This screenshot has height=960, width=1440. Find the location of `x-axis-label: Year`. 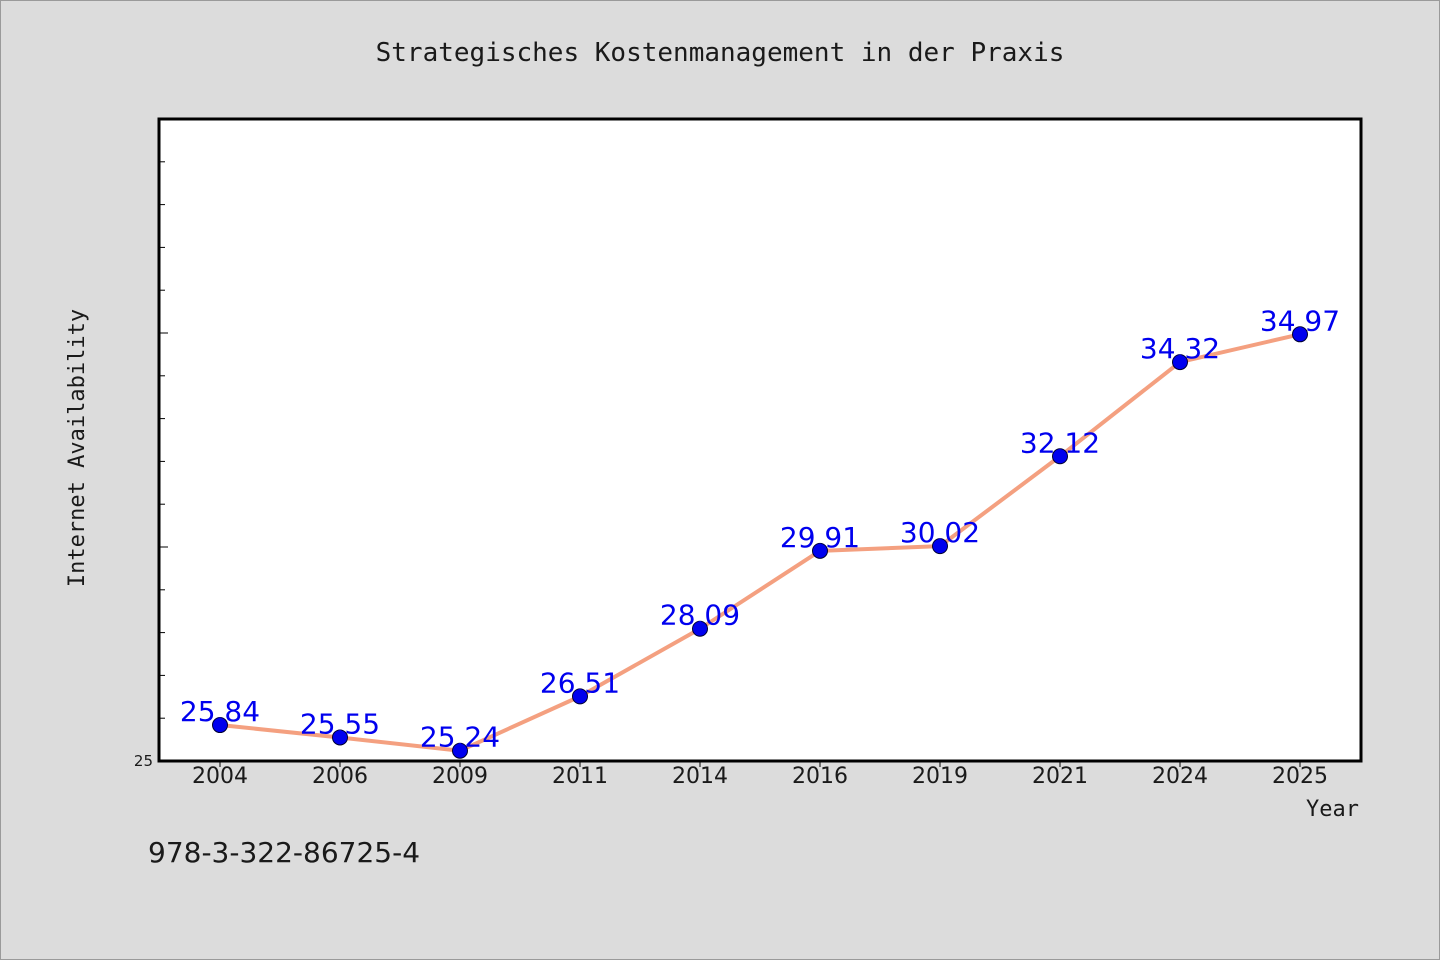

x-axis-label: Year is located at coordinates (1332, 809).